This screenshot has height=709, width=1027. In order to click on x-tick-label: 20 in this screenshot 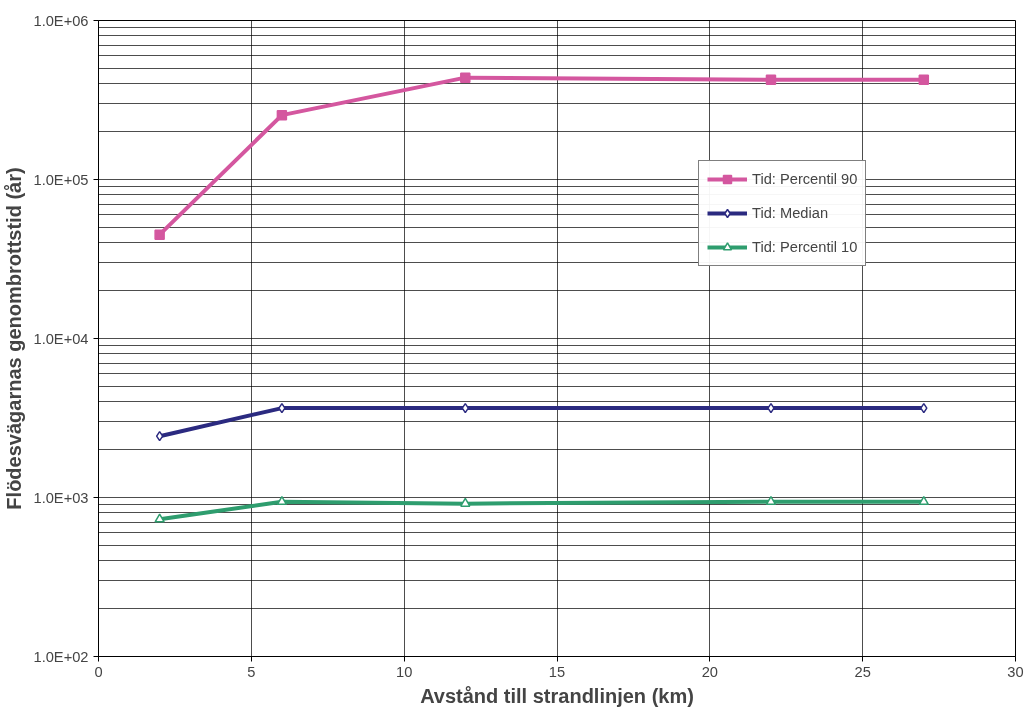, I will do `click(709, 671)`.